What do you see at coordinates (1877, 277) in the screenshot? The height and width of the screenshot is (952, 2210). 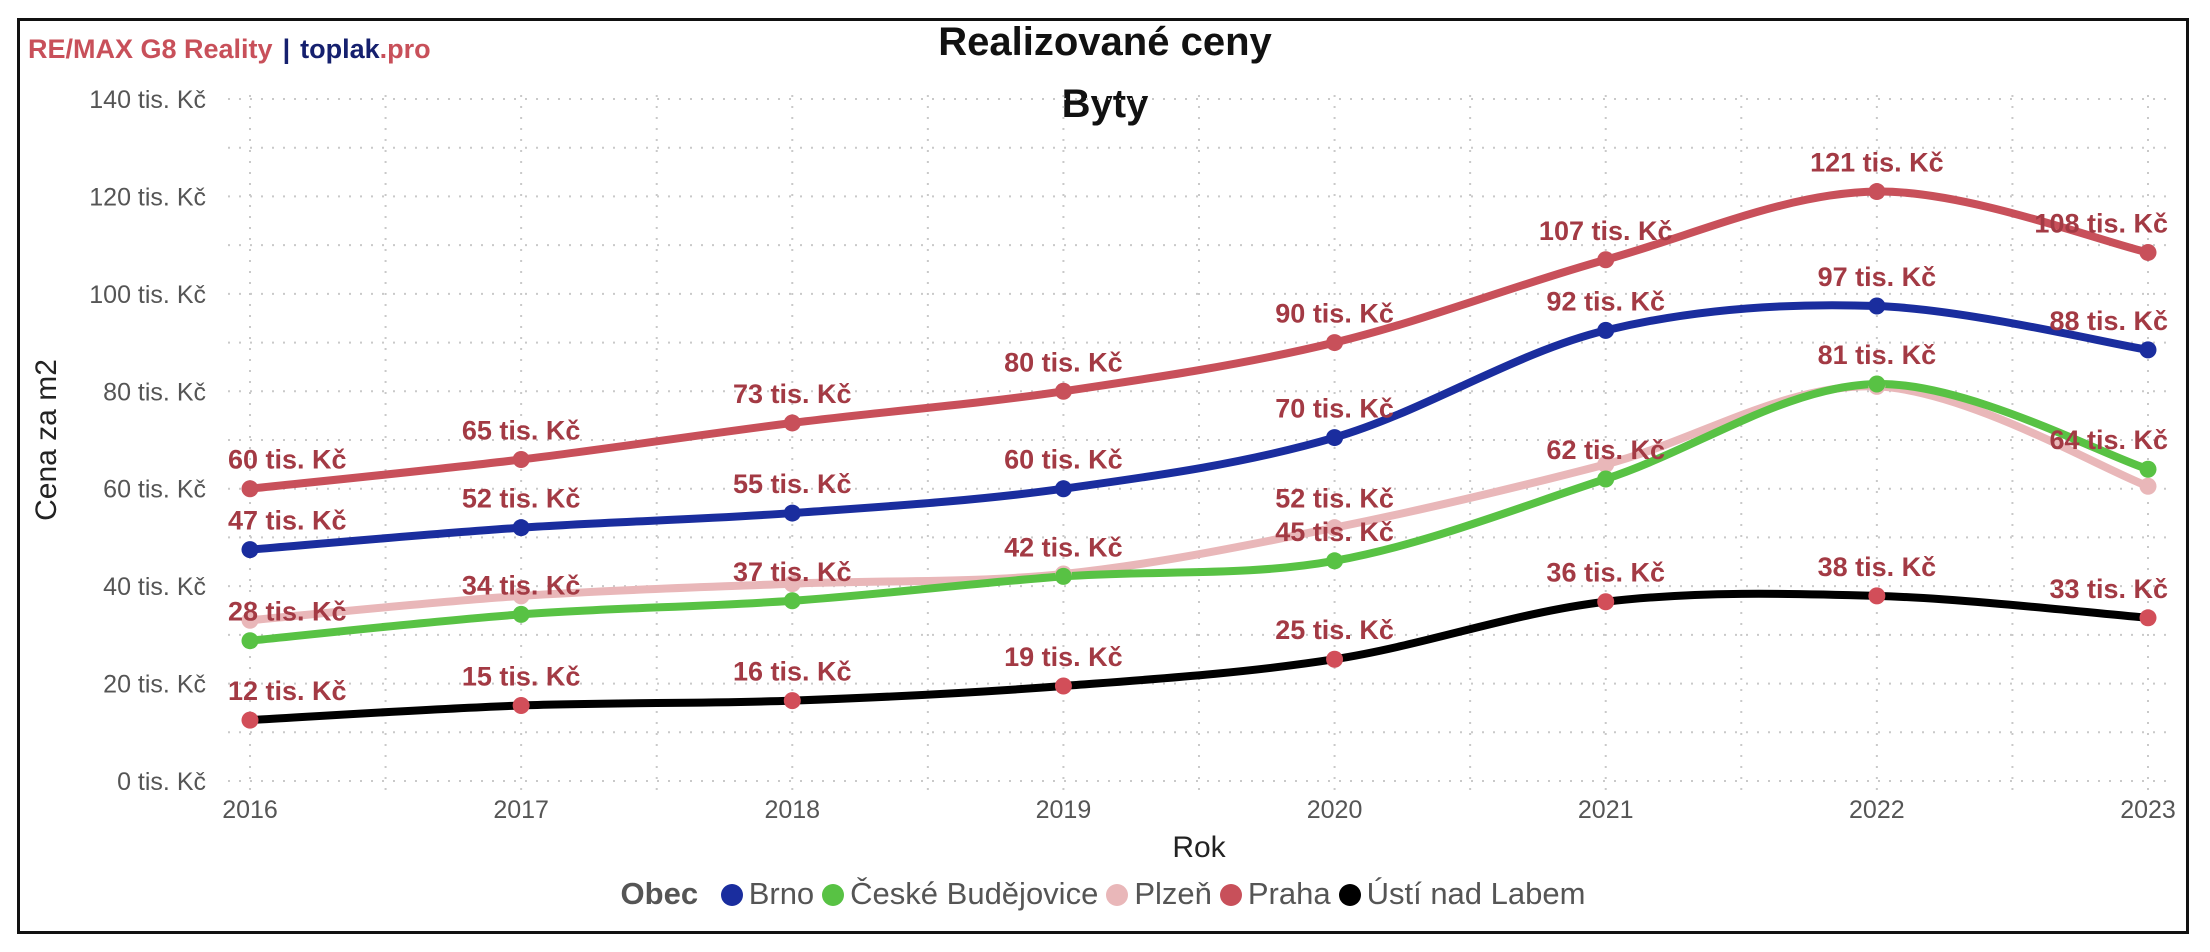 I see `data-label-brno: 97 tis. Kč` at bounding box center [1877, 277].